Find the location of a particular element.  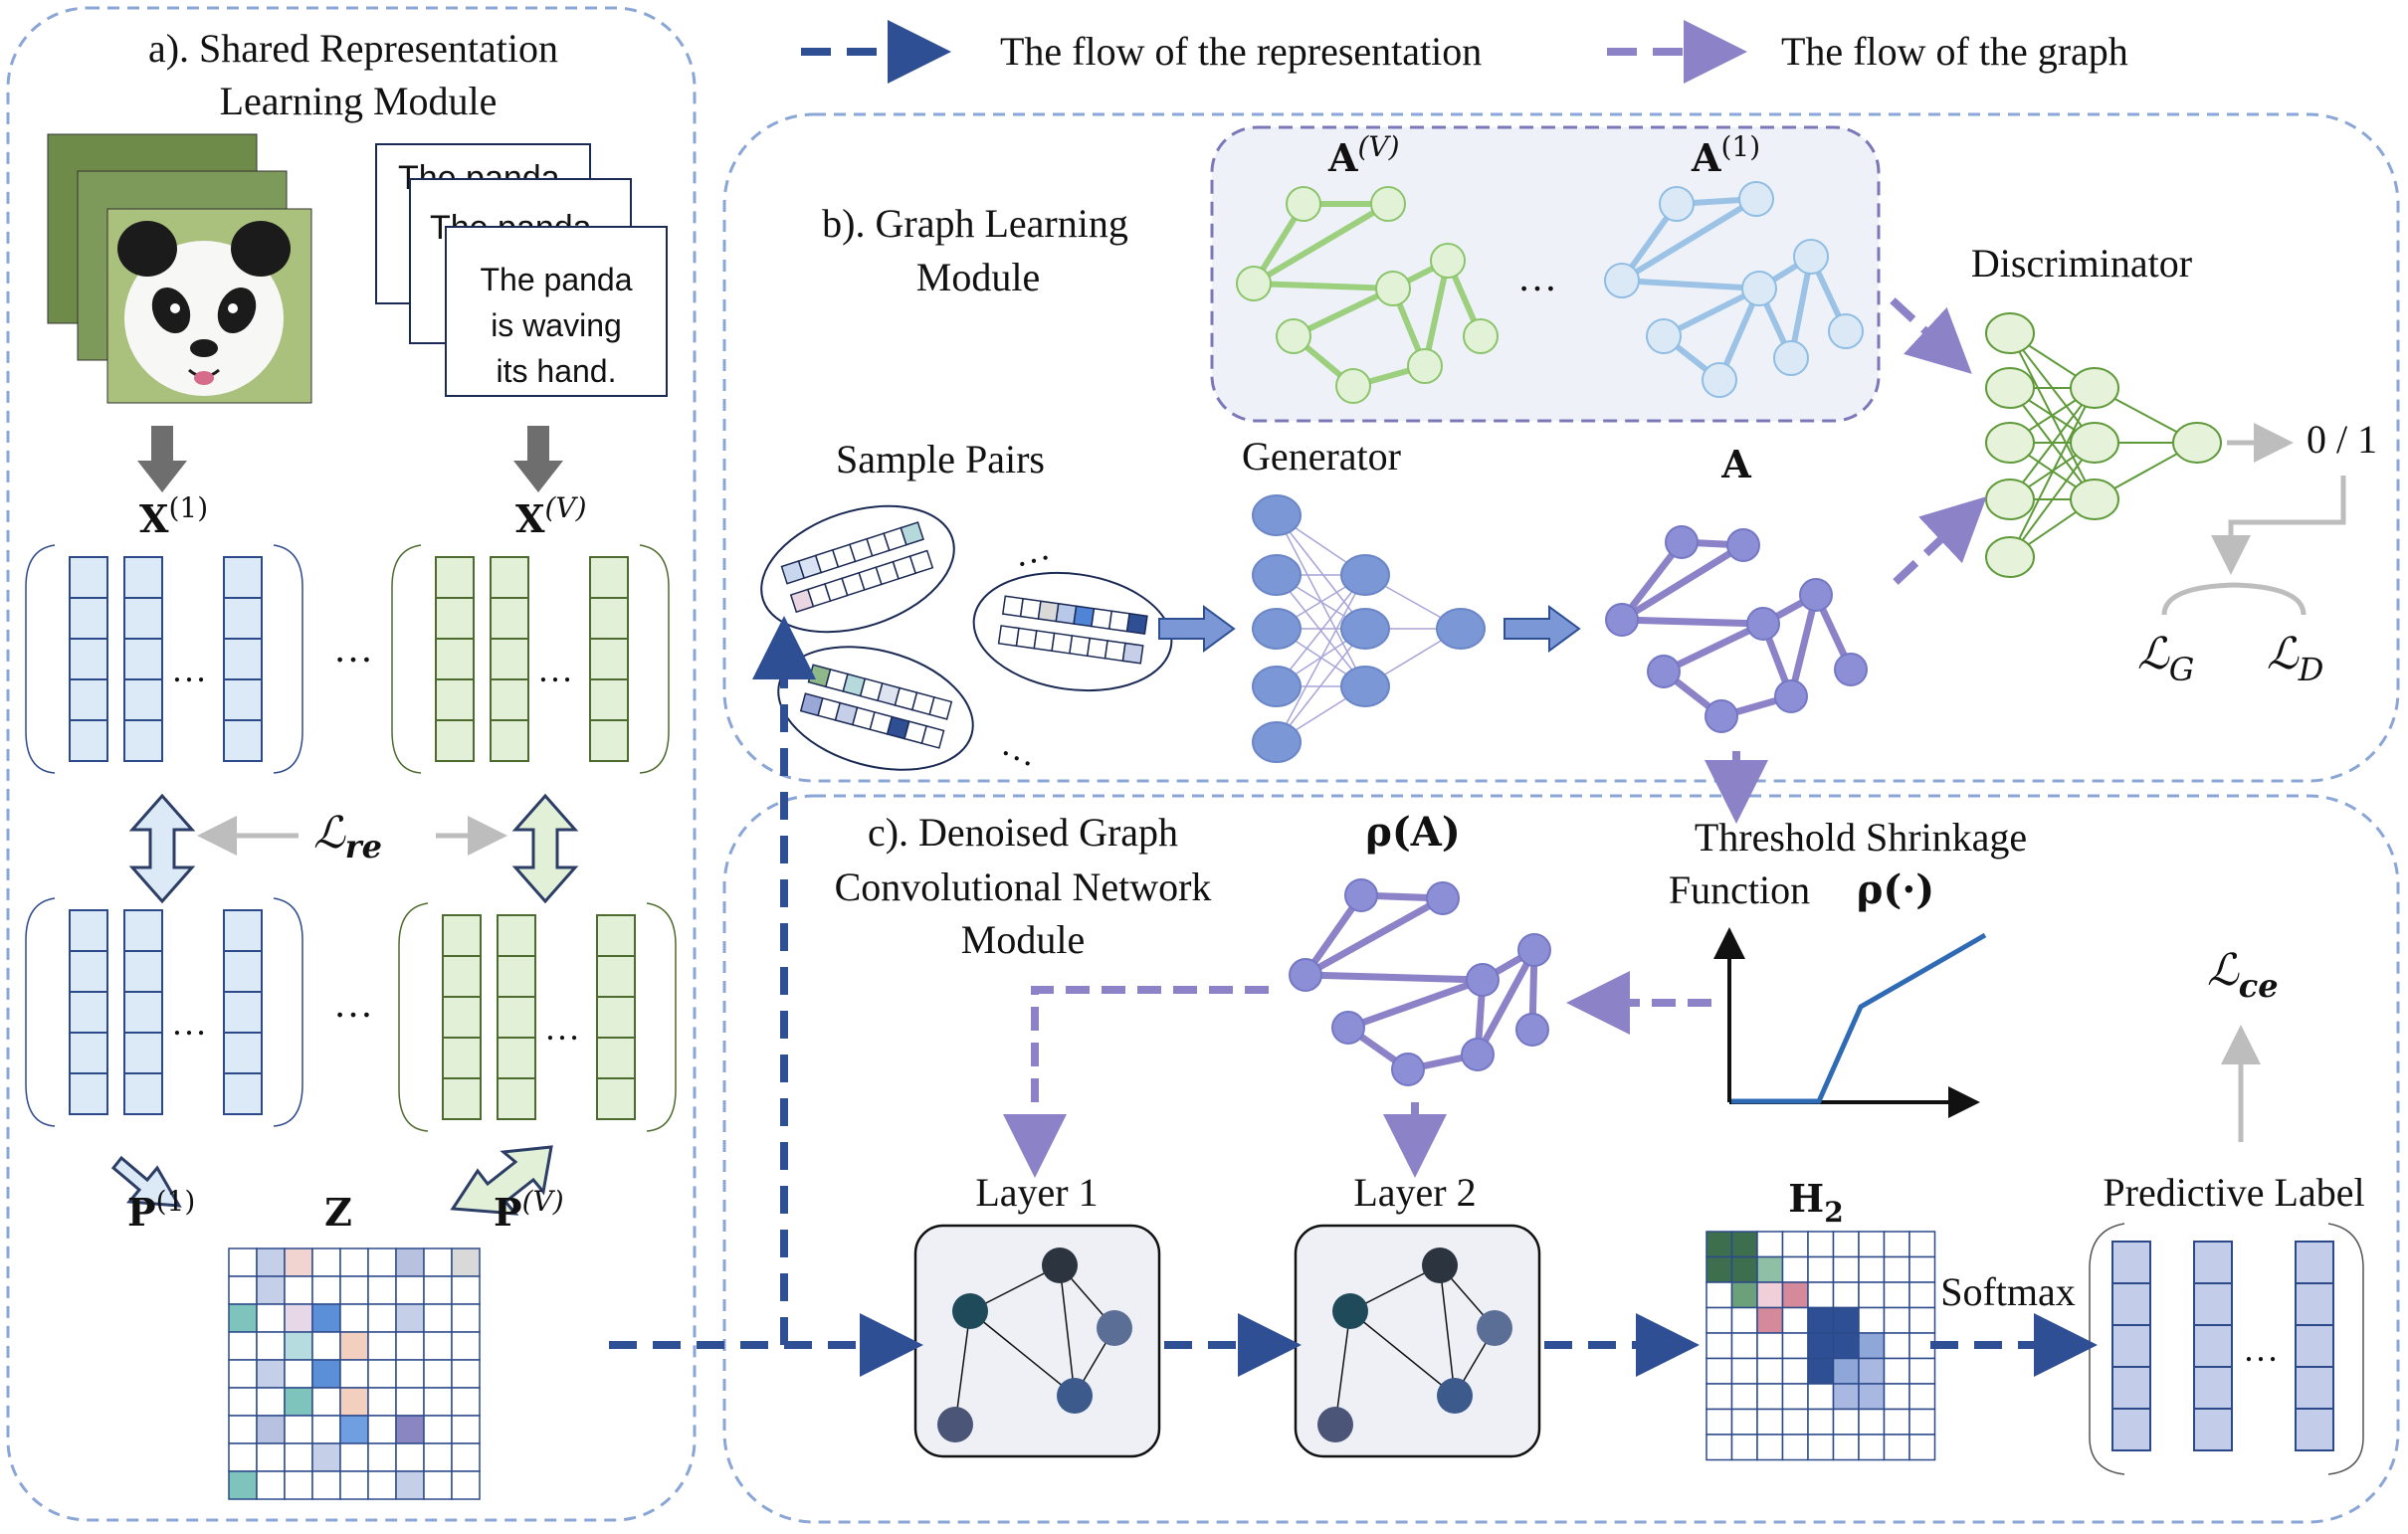

discriminator-neuron is located at coordinates (2094, 443).